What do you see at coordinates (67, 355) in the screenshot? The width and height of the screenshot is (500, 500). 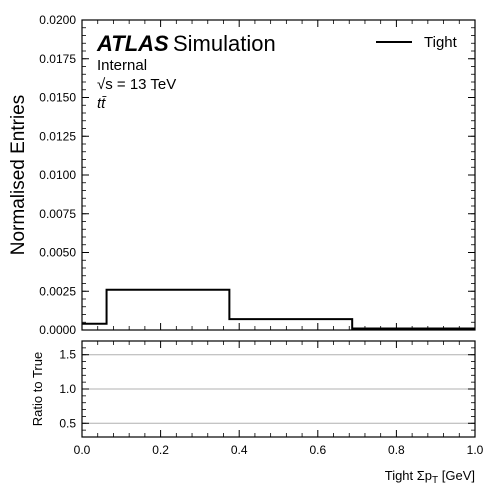 I see `ratio-y-tick-label: 1.5` at bounding box center [67, 355].